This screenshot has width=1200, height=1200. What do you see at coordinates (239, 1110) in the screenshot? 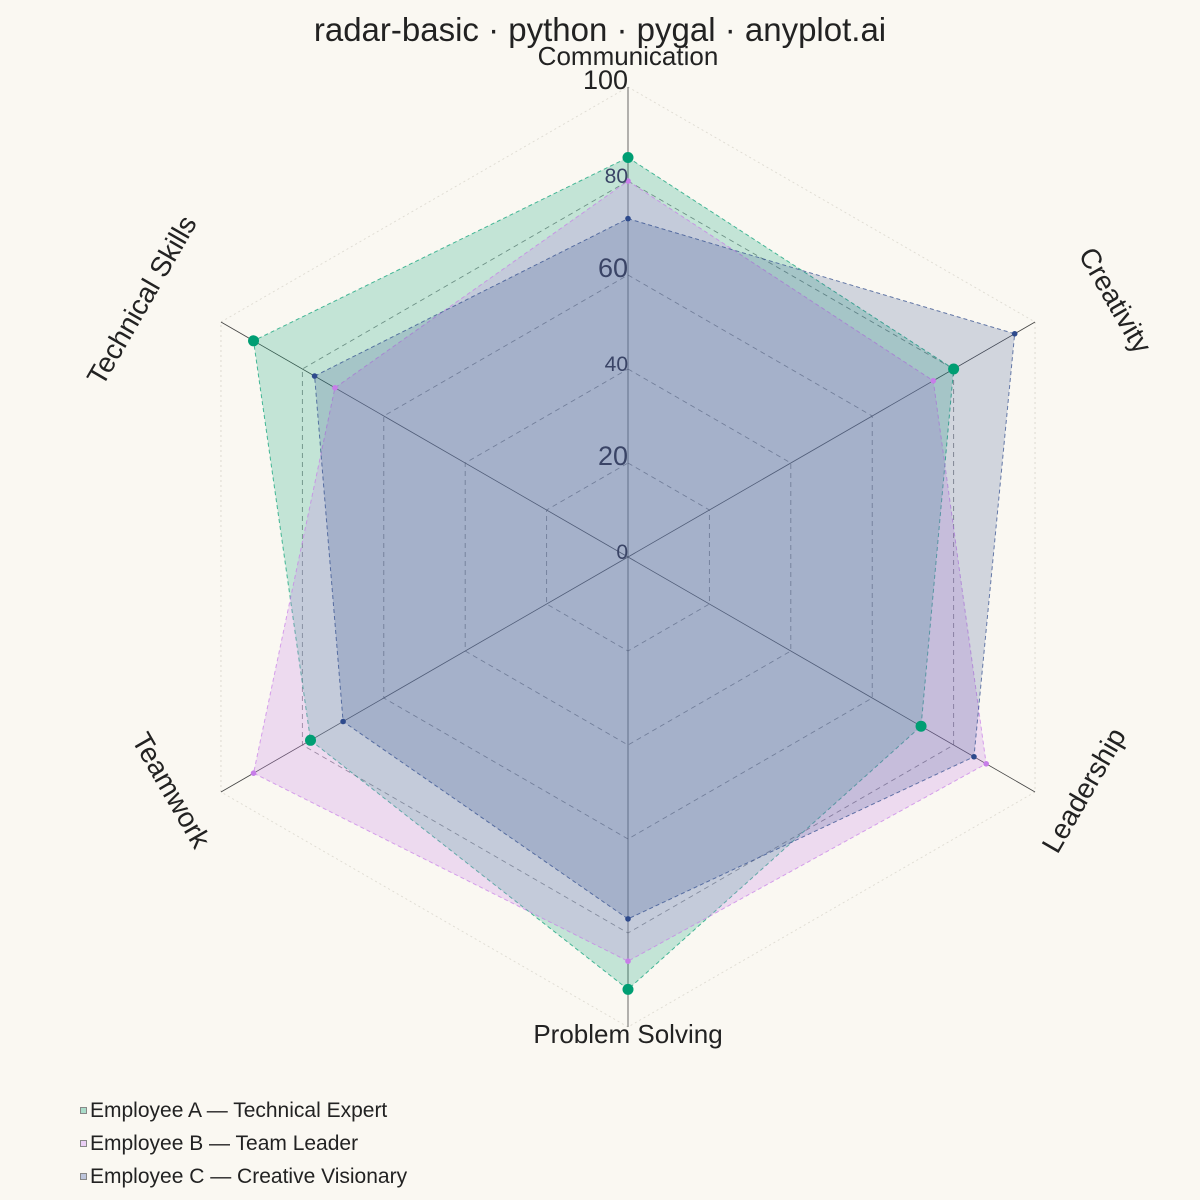
I see `legend-label: Employee A — Technical Expert` at bounding box center [239, 1110].